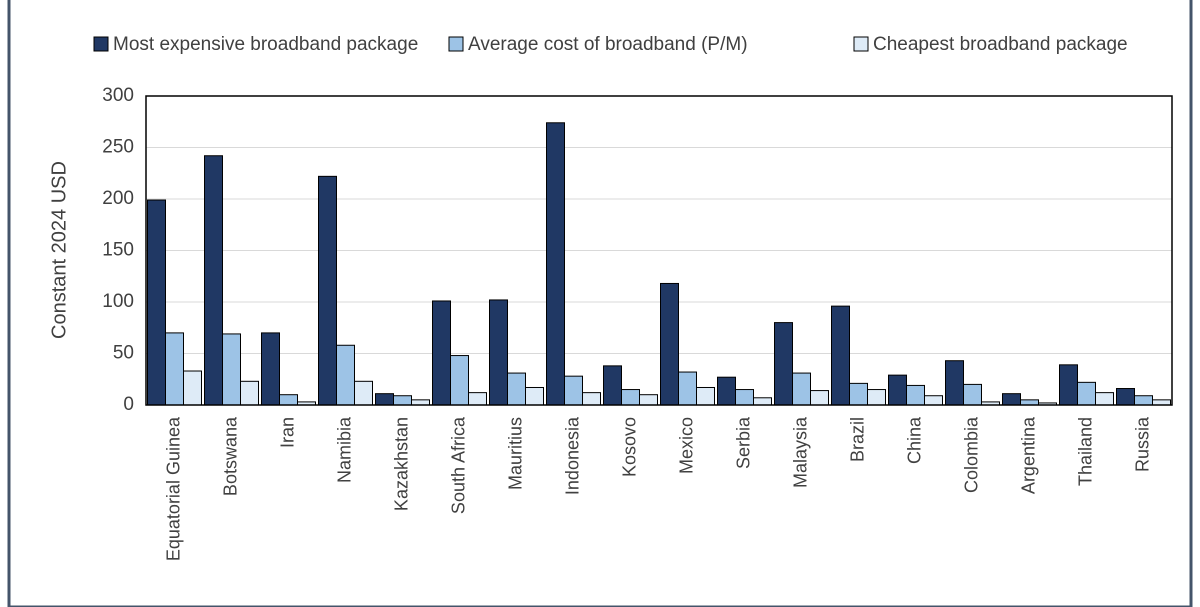 This screenshot has height=607, width=1200. Describe the element at coordinates (629, 447) in the screenshot. I see `x-tick-label: Kosovo` at that location.